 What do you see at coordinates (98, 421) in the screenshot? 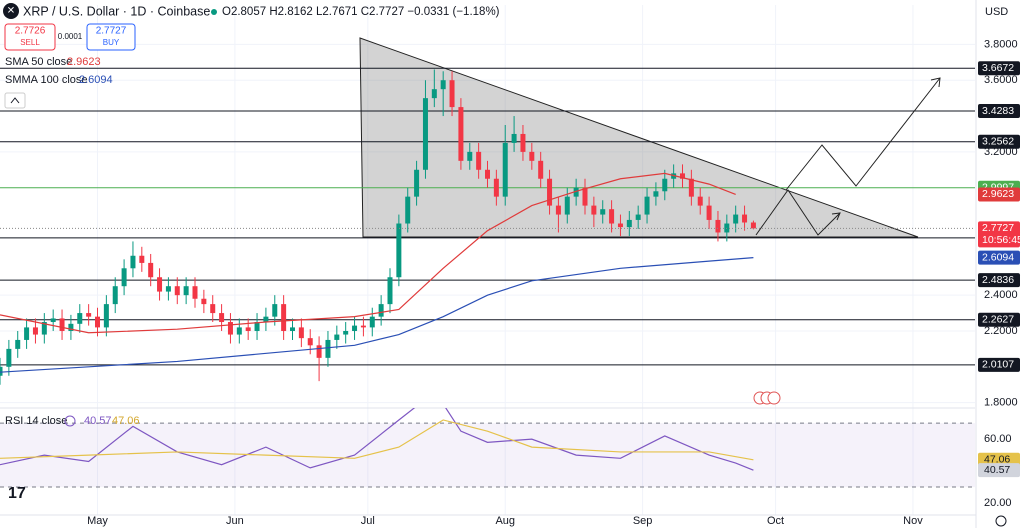
I see `rsi-legend-value: 40.57` at bounding box center [98, 421].